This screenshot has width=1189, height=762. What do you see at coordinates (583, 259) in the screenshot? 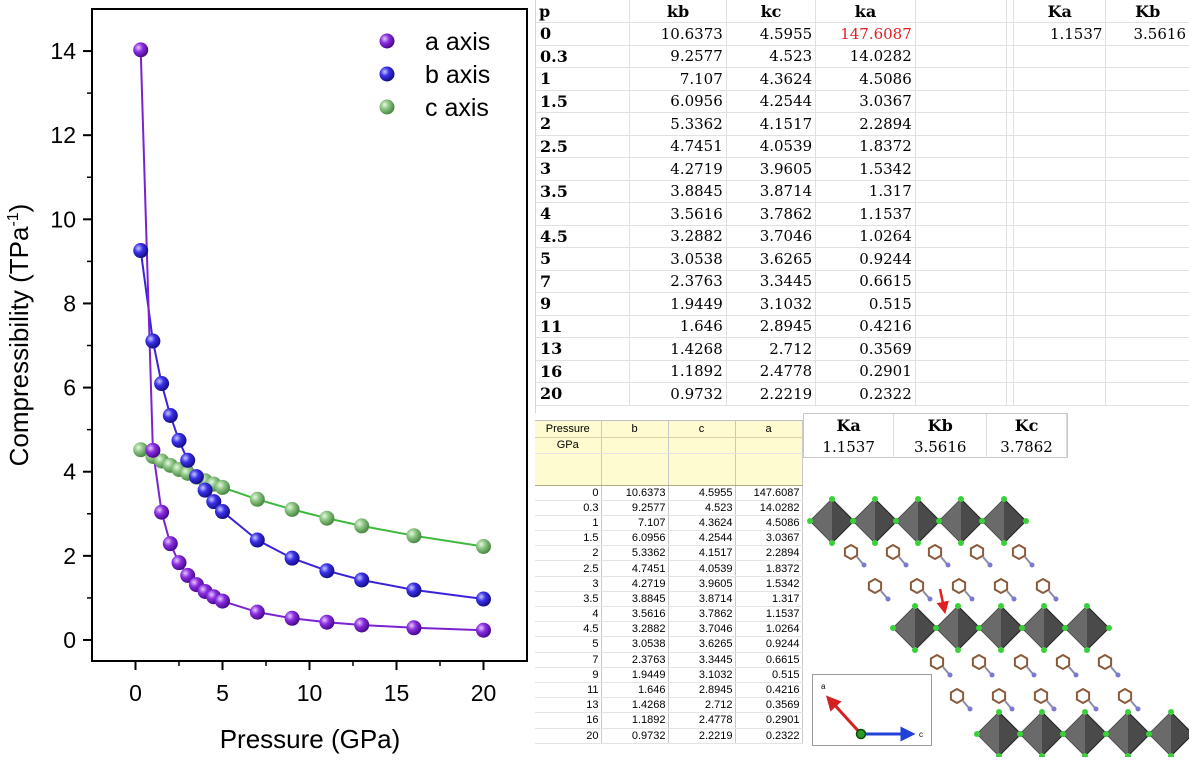
I see `top-cell: 5` at bounding box center [583, 259].